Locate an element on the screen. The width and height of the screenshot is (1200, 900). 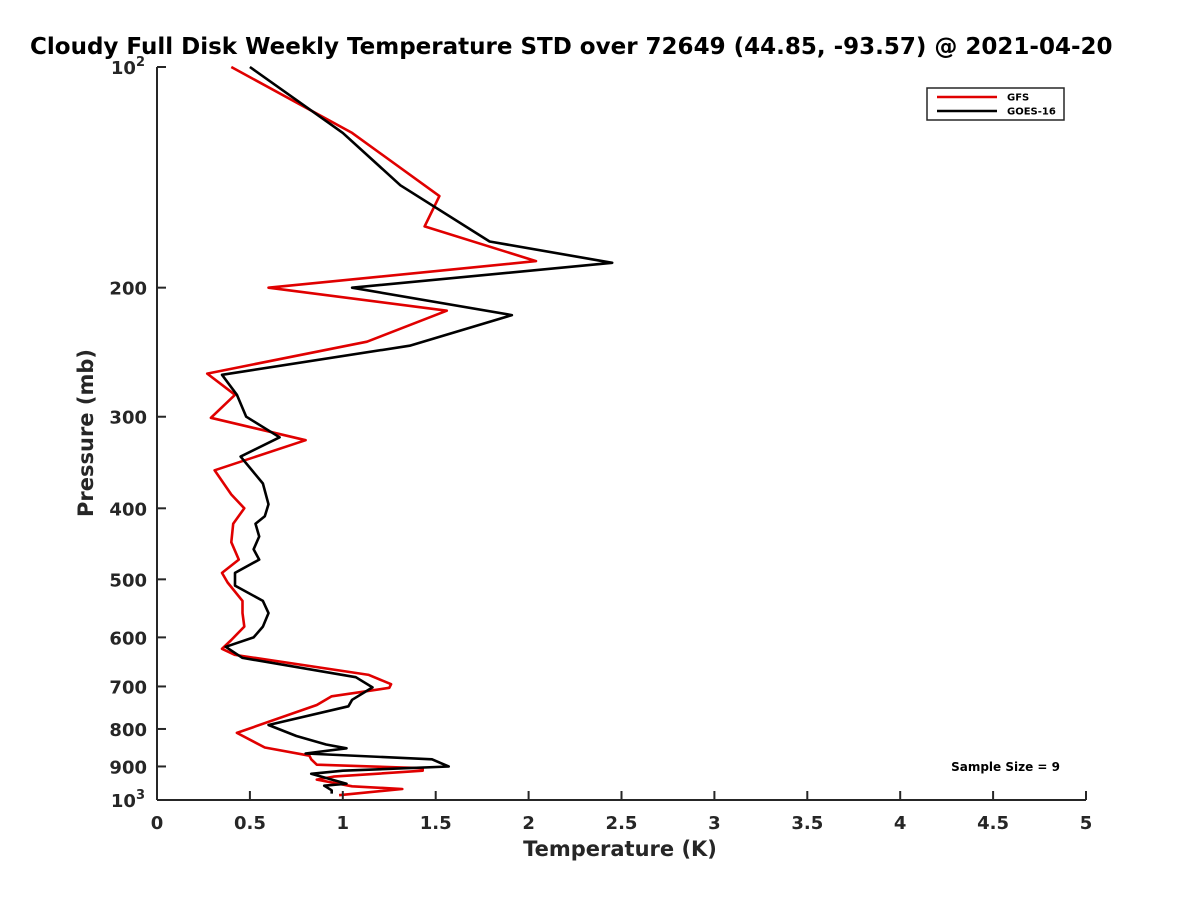
x-tick-label: 3.5 is located at coordinates (807, 823).